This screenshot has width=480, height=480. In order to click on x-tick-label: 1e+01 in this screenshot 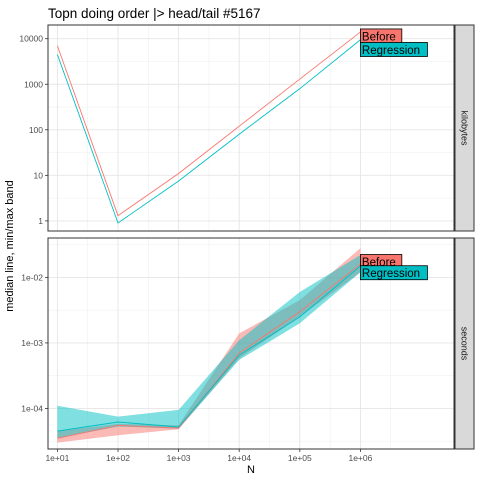, I will do `click(57, 458)`.